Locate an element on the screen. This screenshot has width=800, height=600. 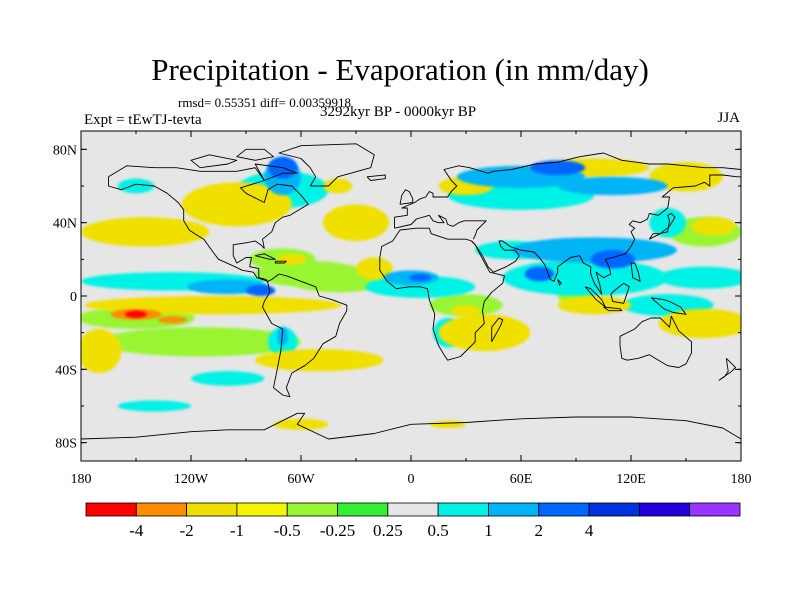
colorbar-label: -0.25 is located at coordinates (337, 530).